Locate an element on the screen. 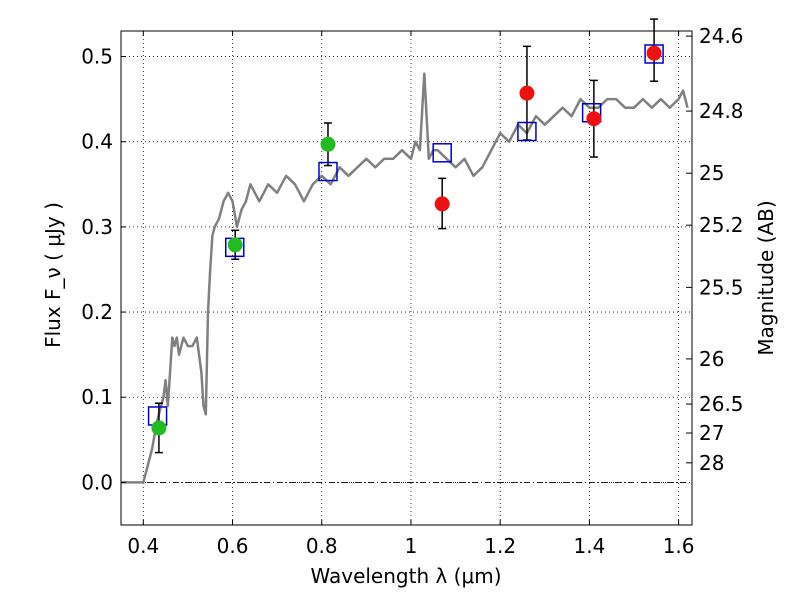  x-tick-label: 1.4 is located at coordinates (589, 546).